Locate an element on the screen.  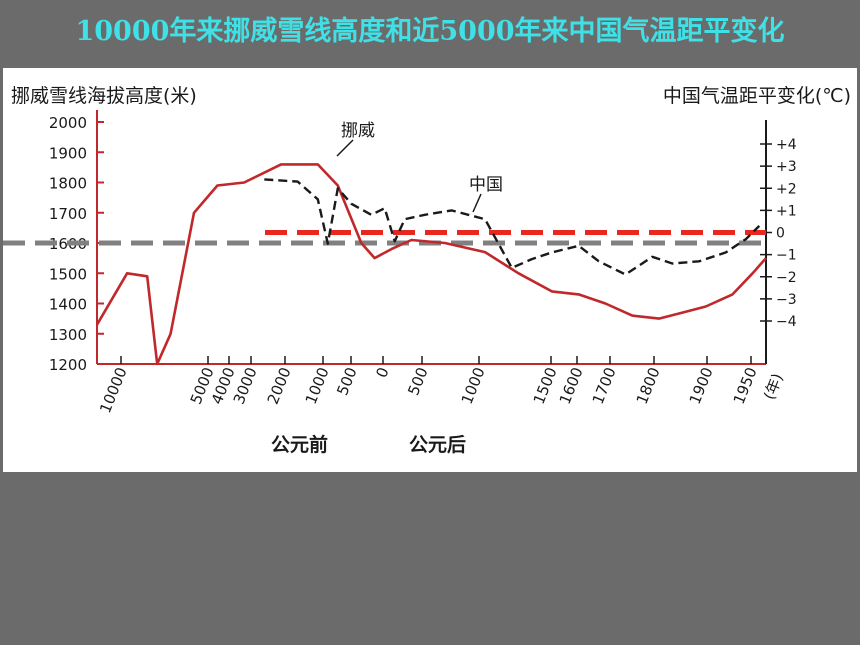
y-left-axis-label: 挪威雪线海拔高度(米) is located at coordinates (104, 96).